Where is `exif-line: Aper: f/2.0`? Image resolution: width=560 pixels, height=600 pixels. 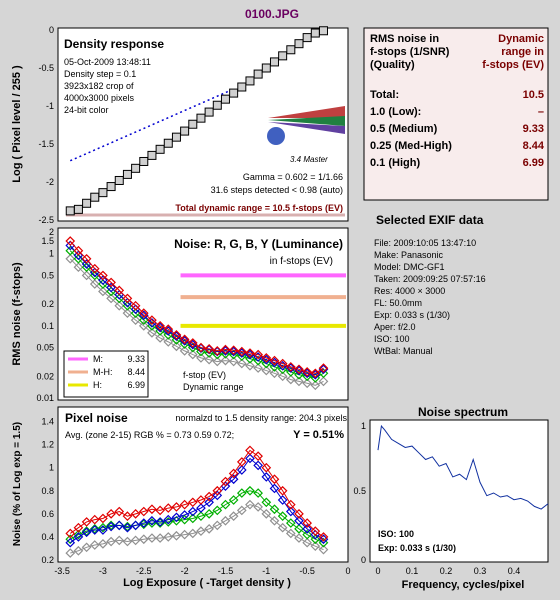 exif-line: Aper: f/2.0 is located at coordinates (395, 327).